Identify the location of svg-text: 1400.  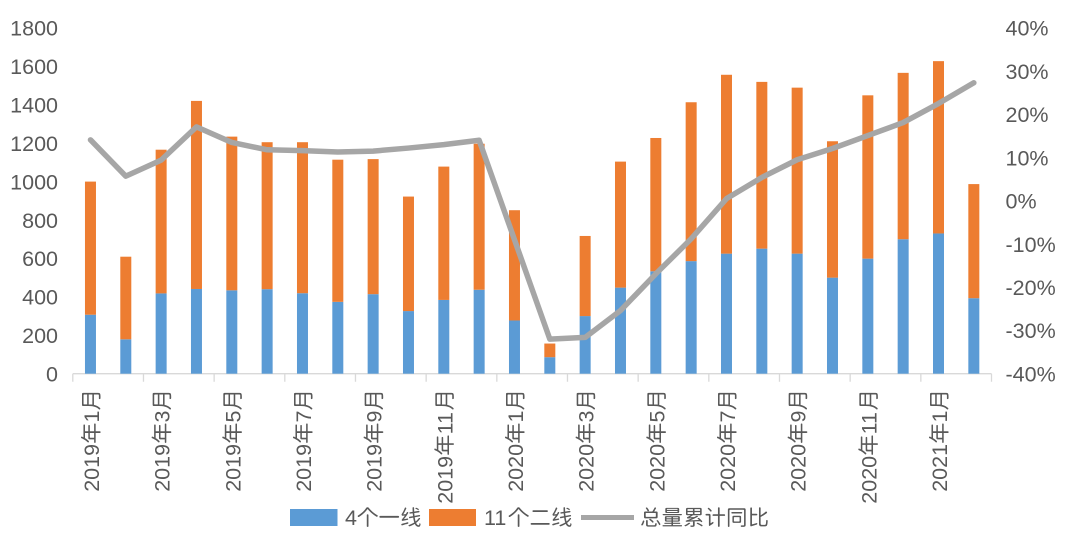
(34, 105).